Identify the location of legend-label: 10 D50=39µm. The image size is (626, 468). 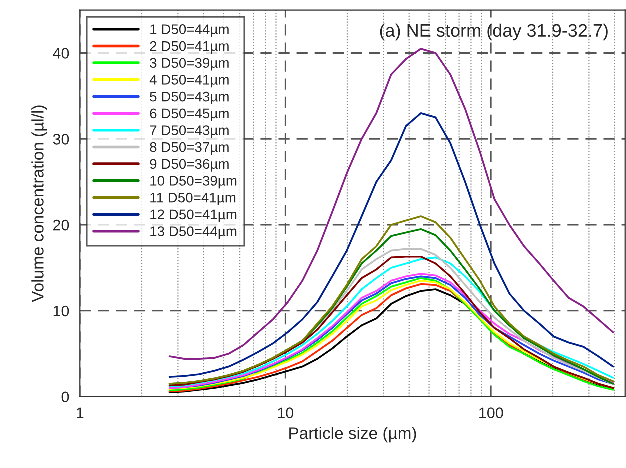
(193, 182).